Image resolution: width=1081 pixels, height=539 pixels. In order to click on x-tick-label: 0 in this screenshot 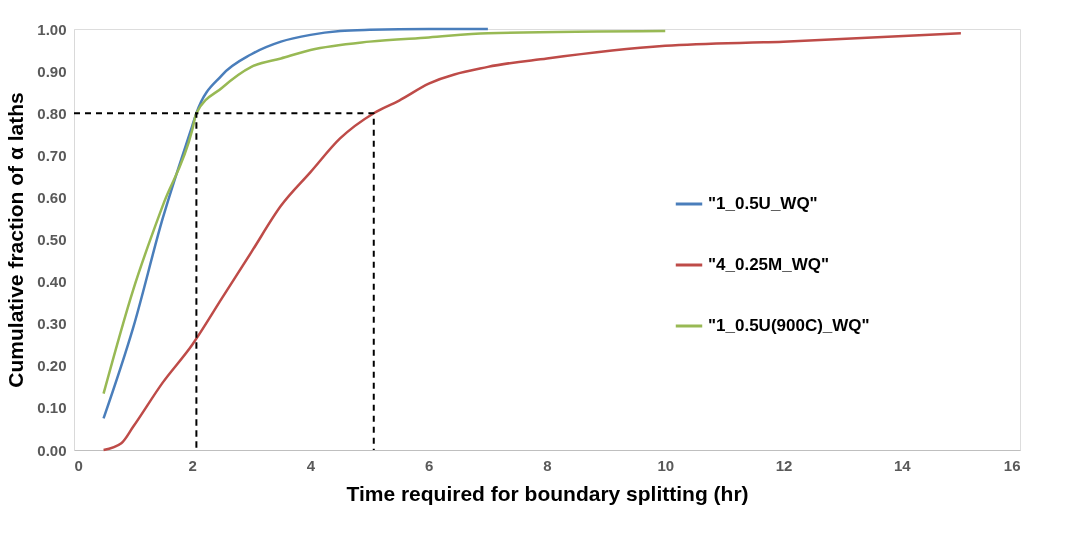, I will do `click(78, 465)`.